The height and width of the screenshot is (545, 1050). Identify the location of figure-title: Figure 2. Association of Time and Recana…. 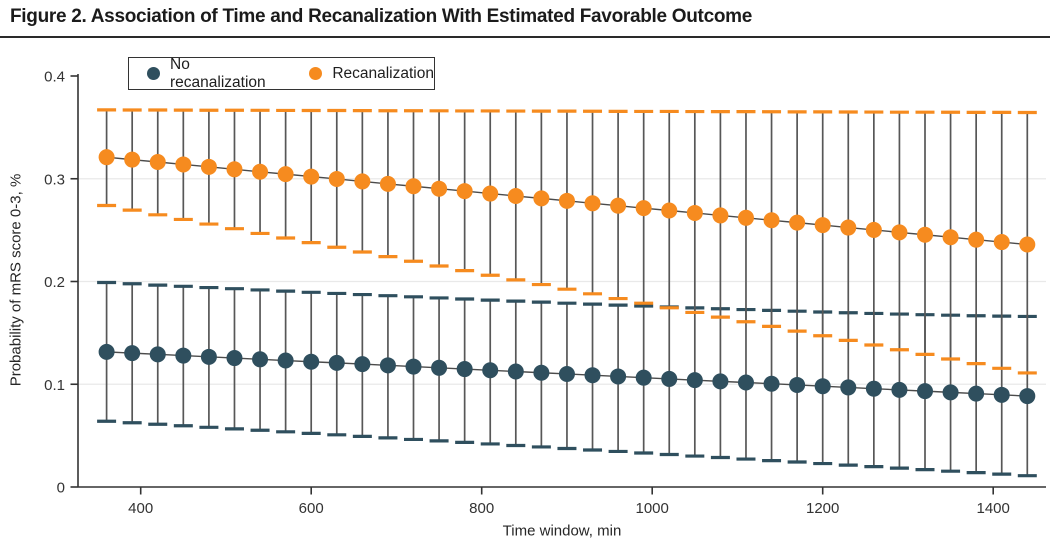
(381, 16).